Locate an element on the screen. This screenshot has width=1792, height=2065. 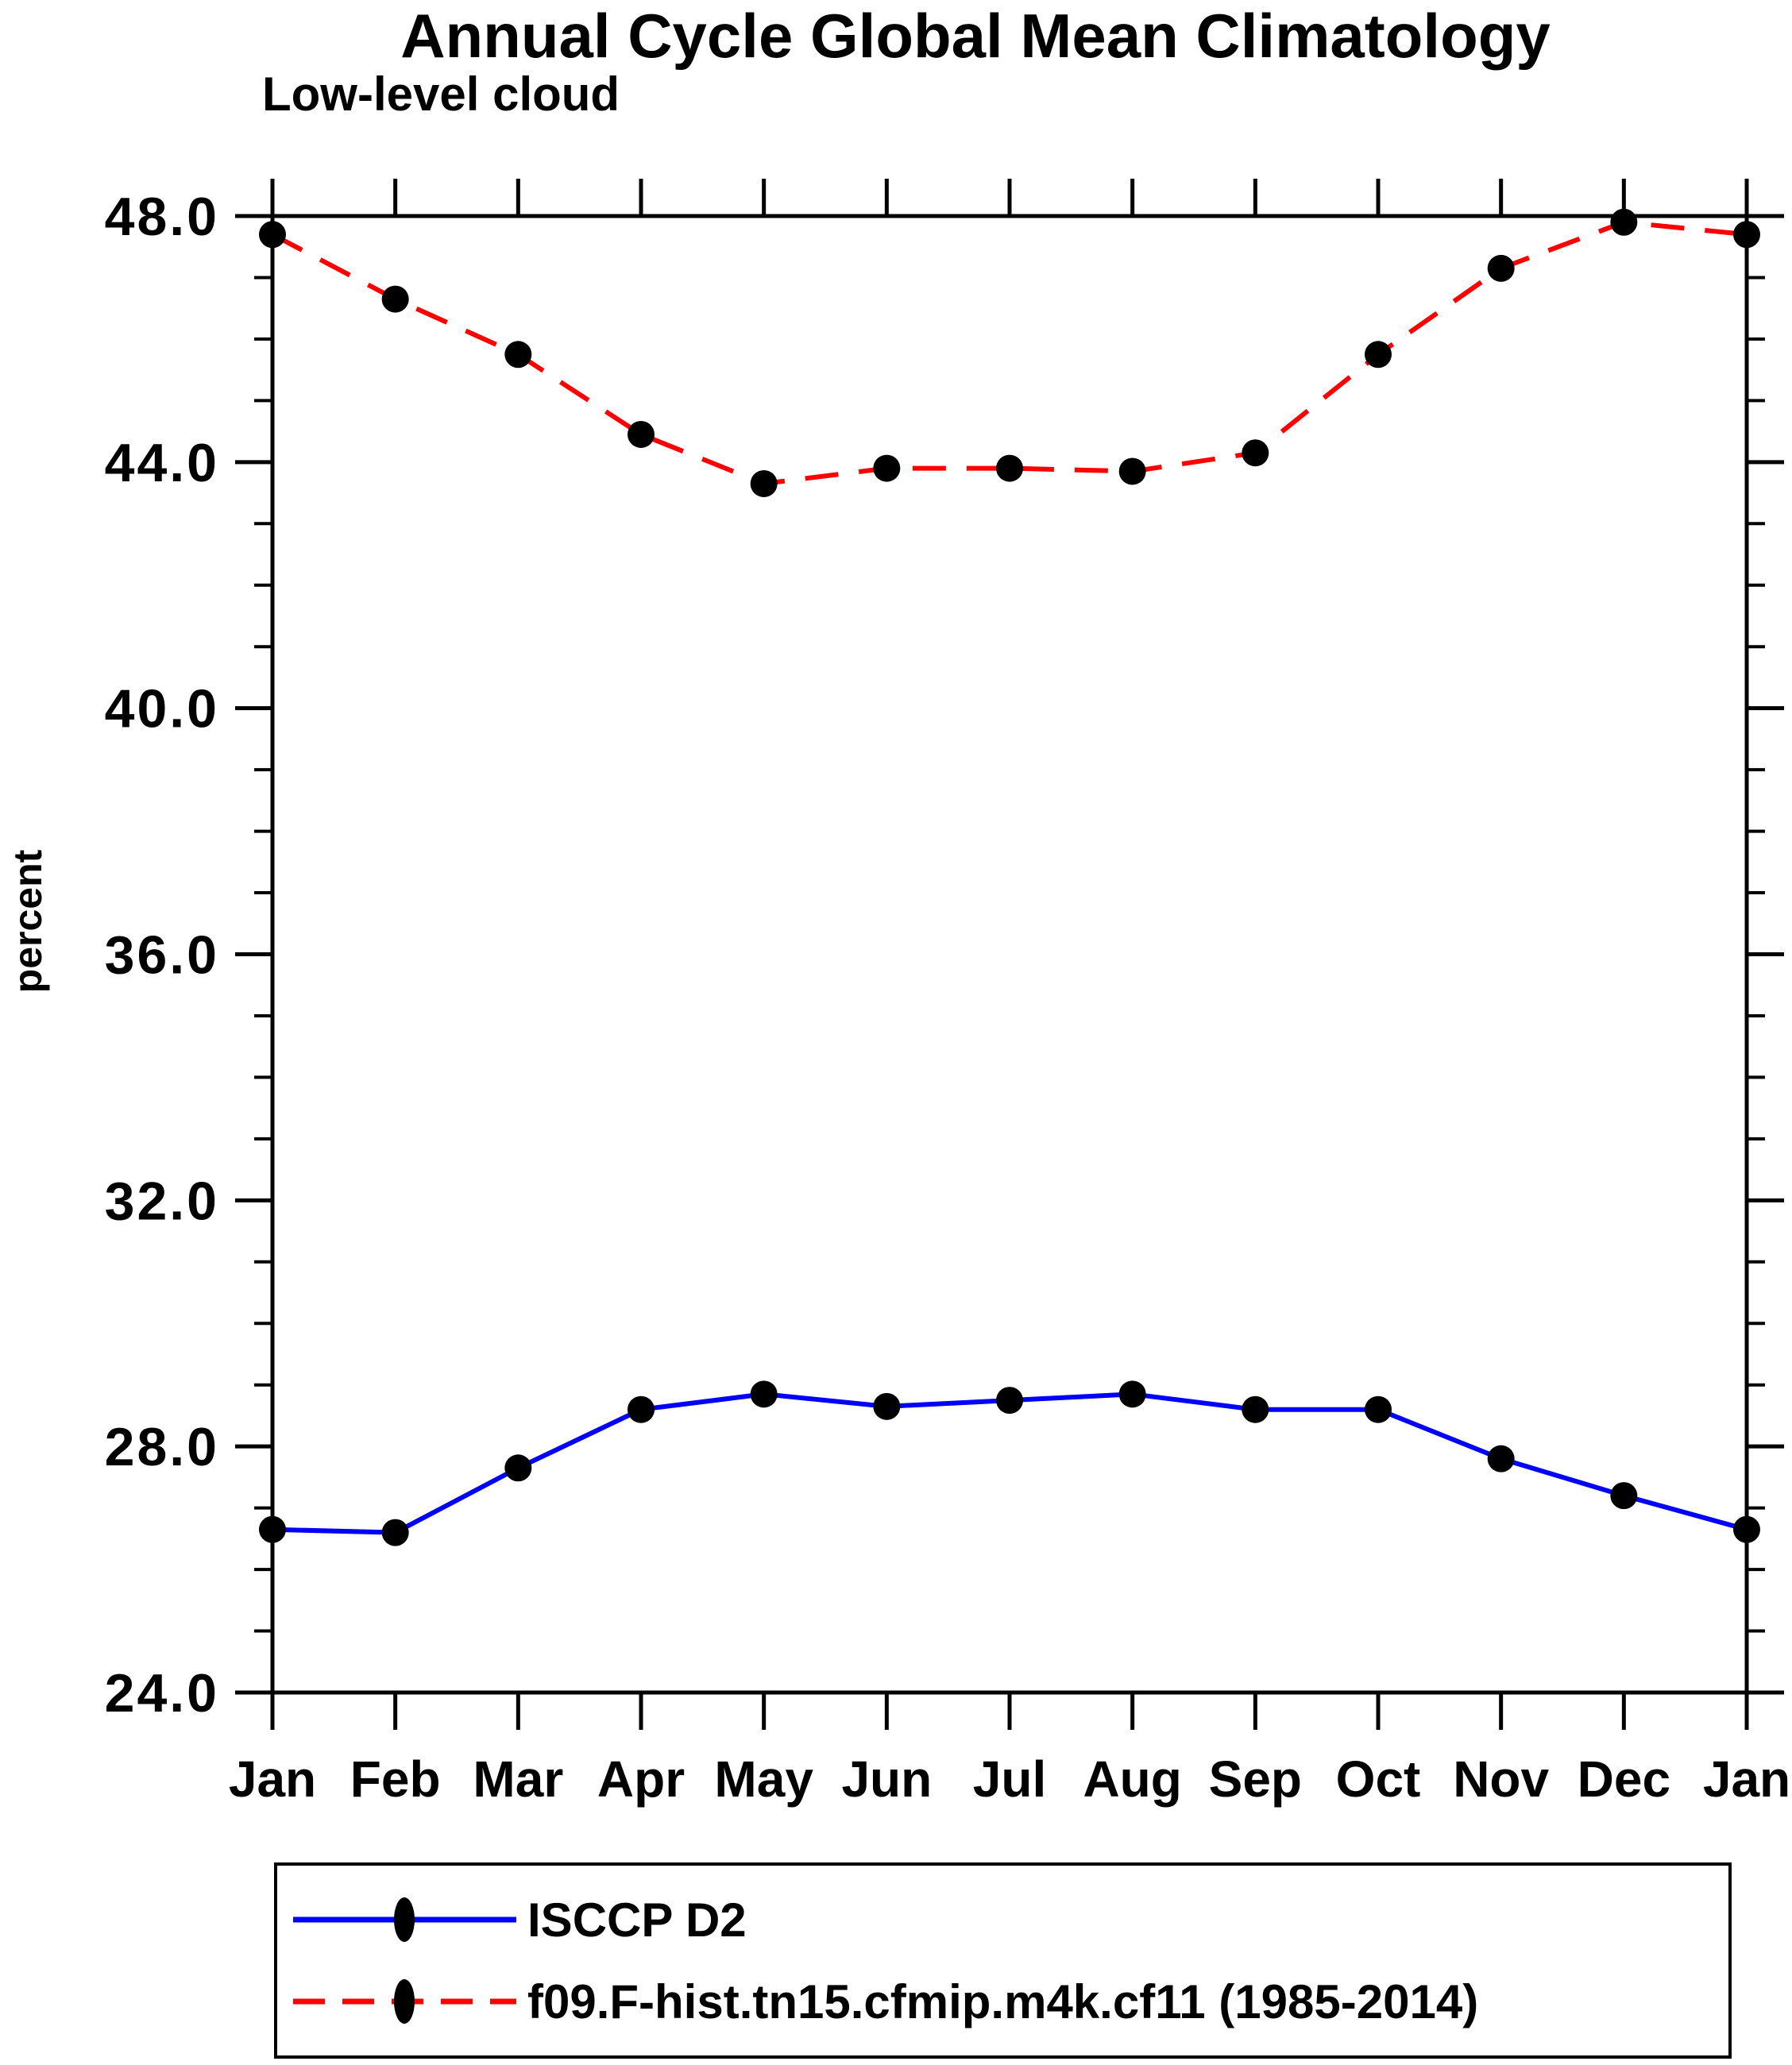
legend-swatch-dashed-line is located at coordinates (404, 2001).